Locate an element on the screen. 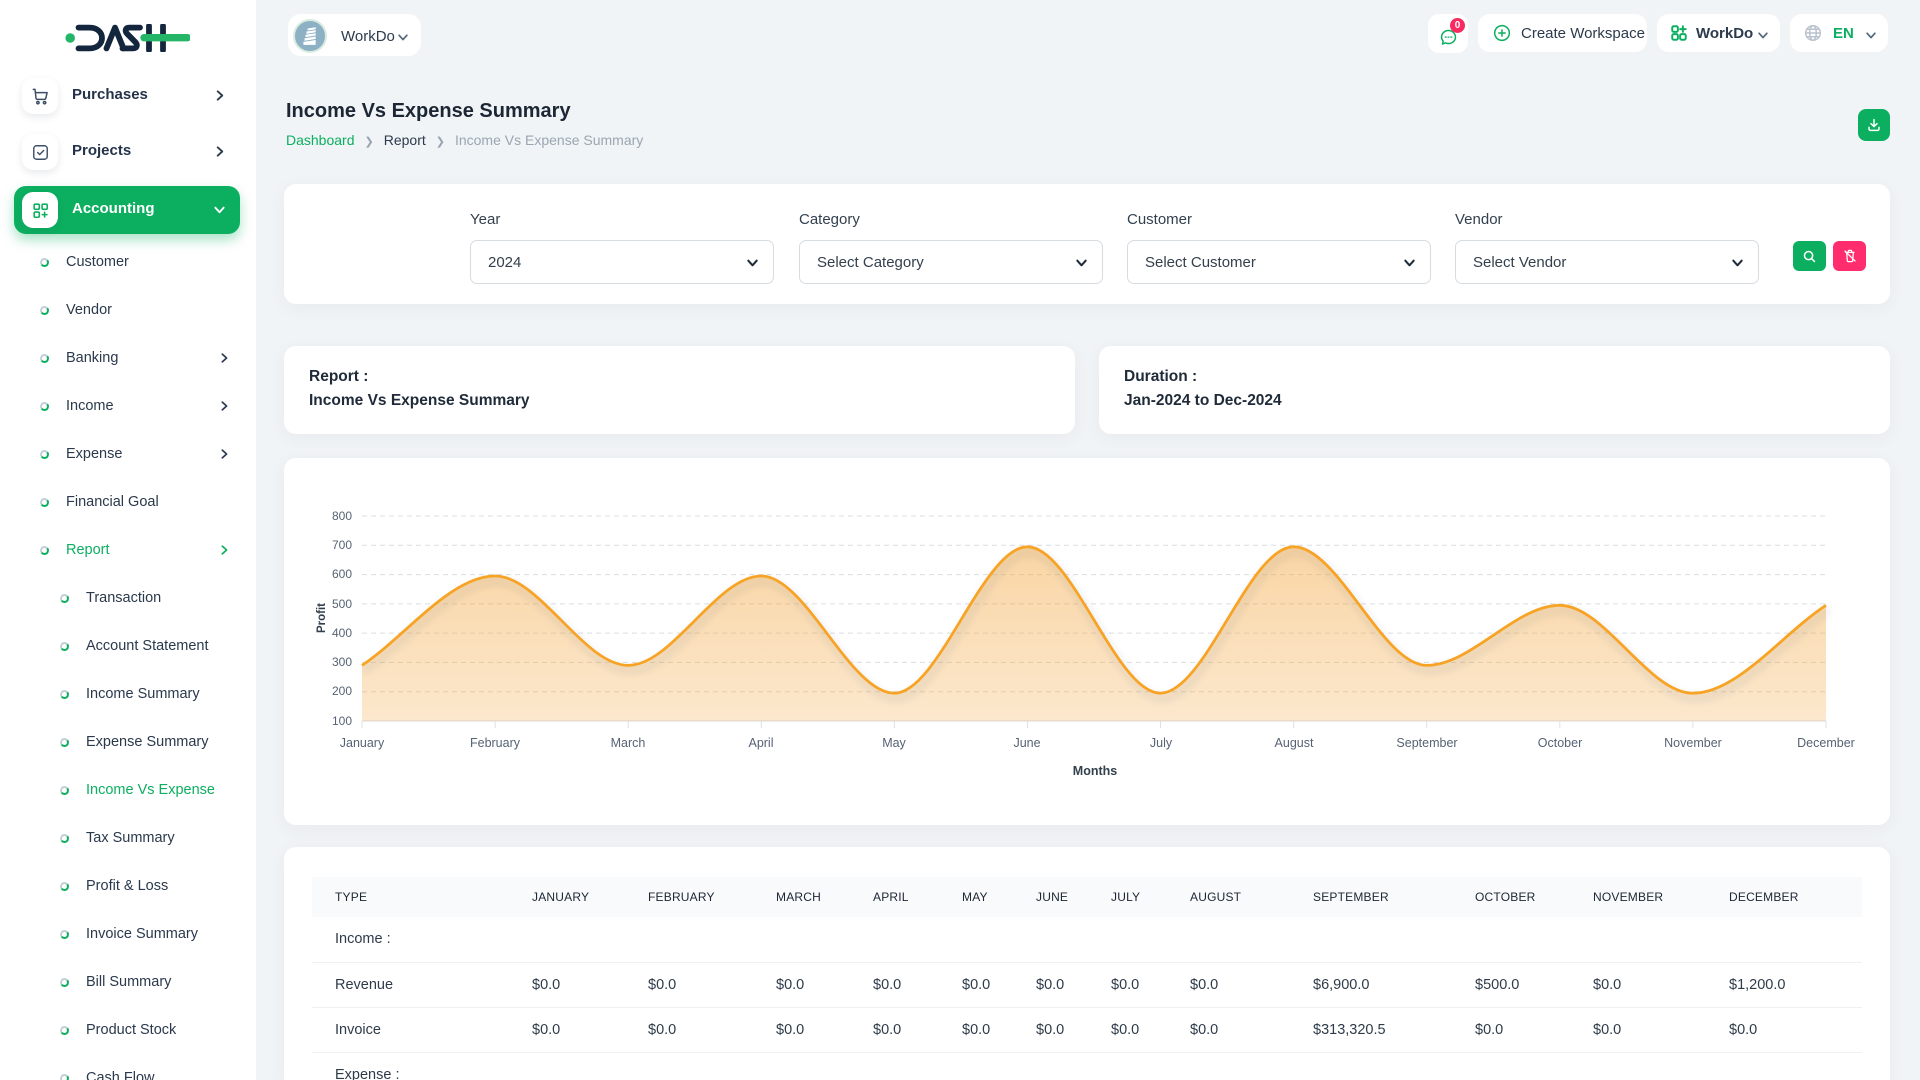 This screenshot has width=1920, height=1080. svg-text: September is located at coordinates (1426, 743).